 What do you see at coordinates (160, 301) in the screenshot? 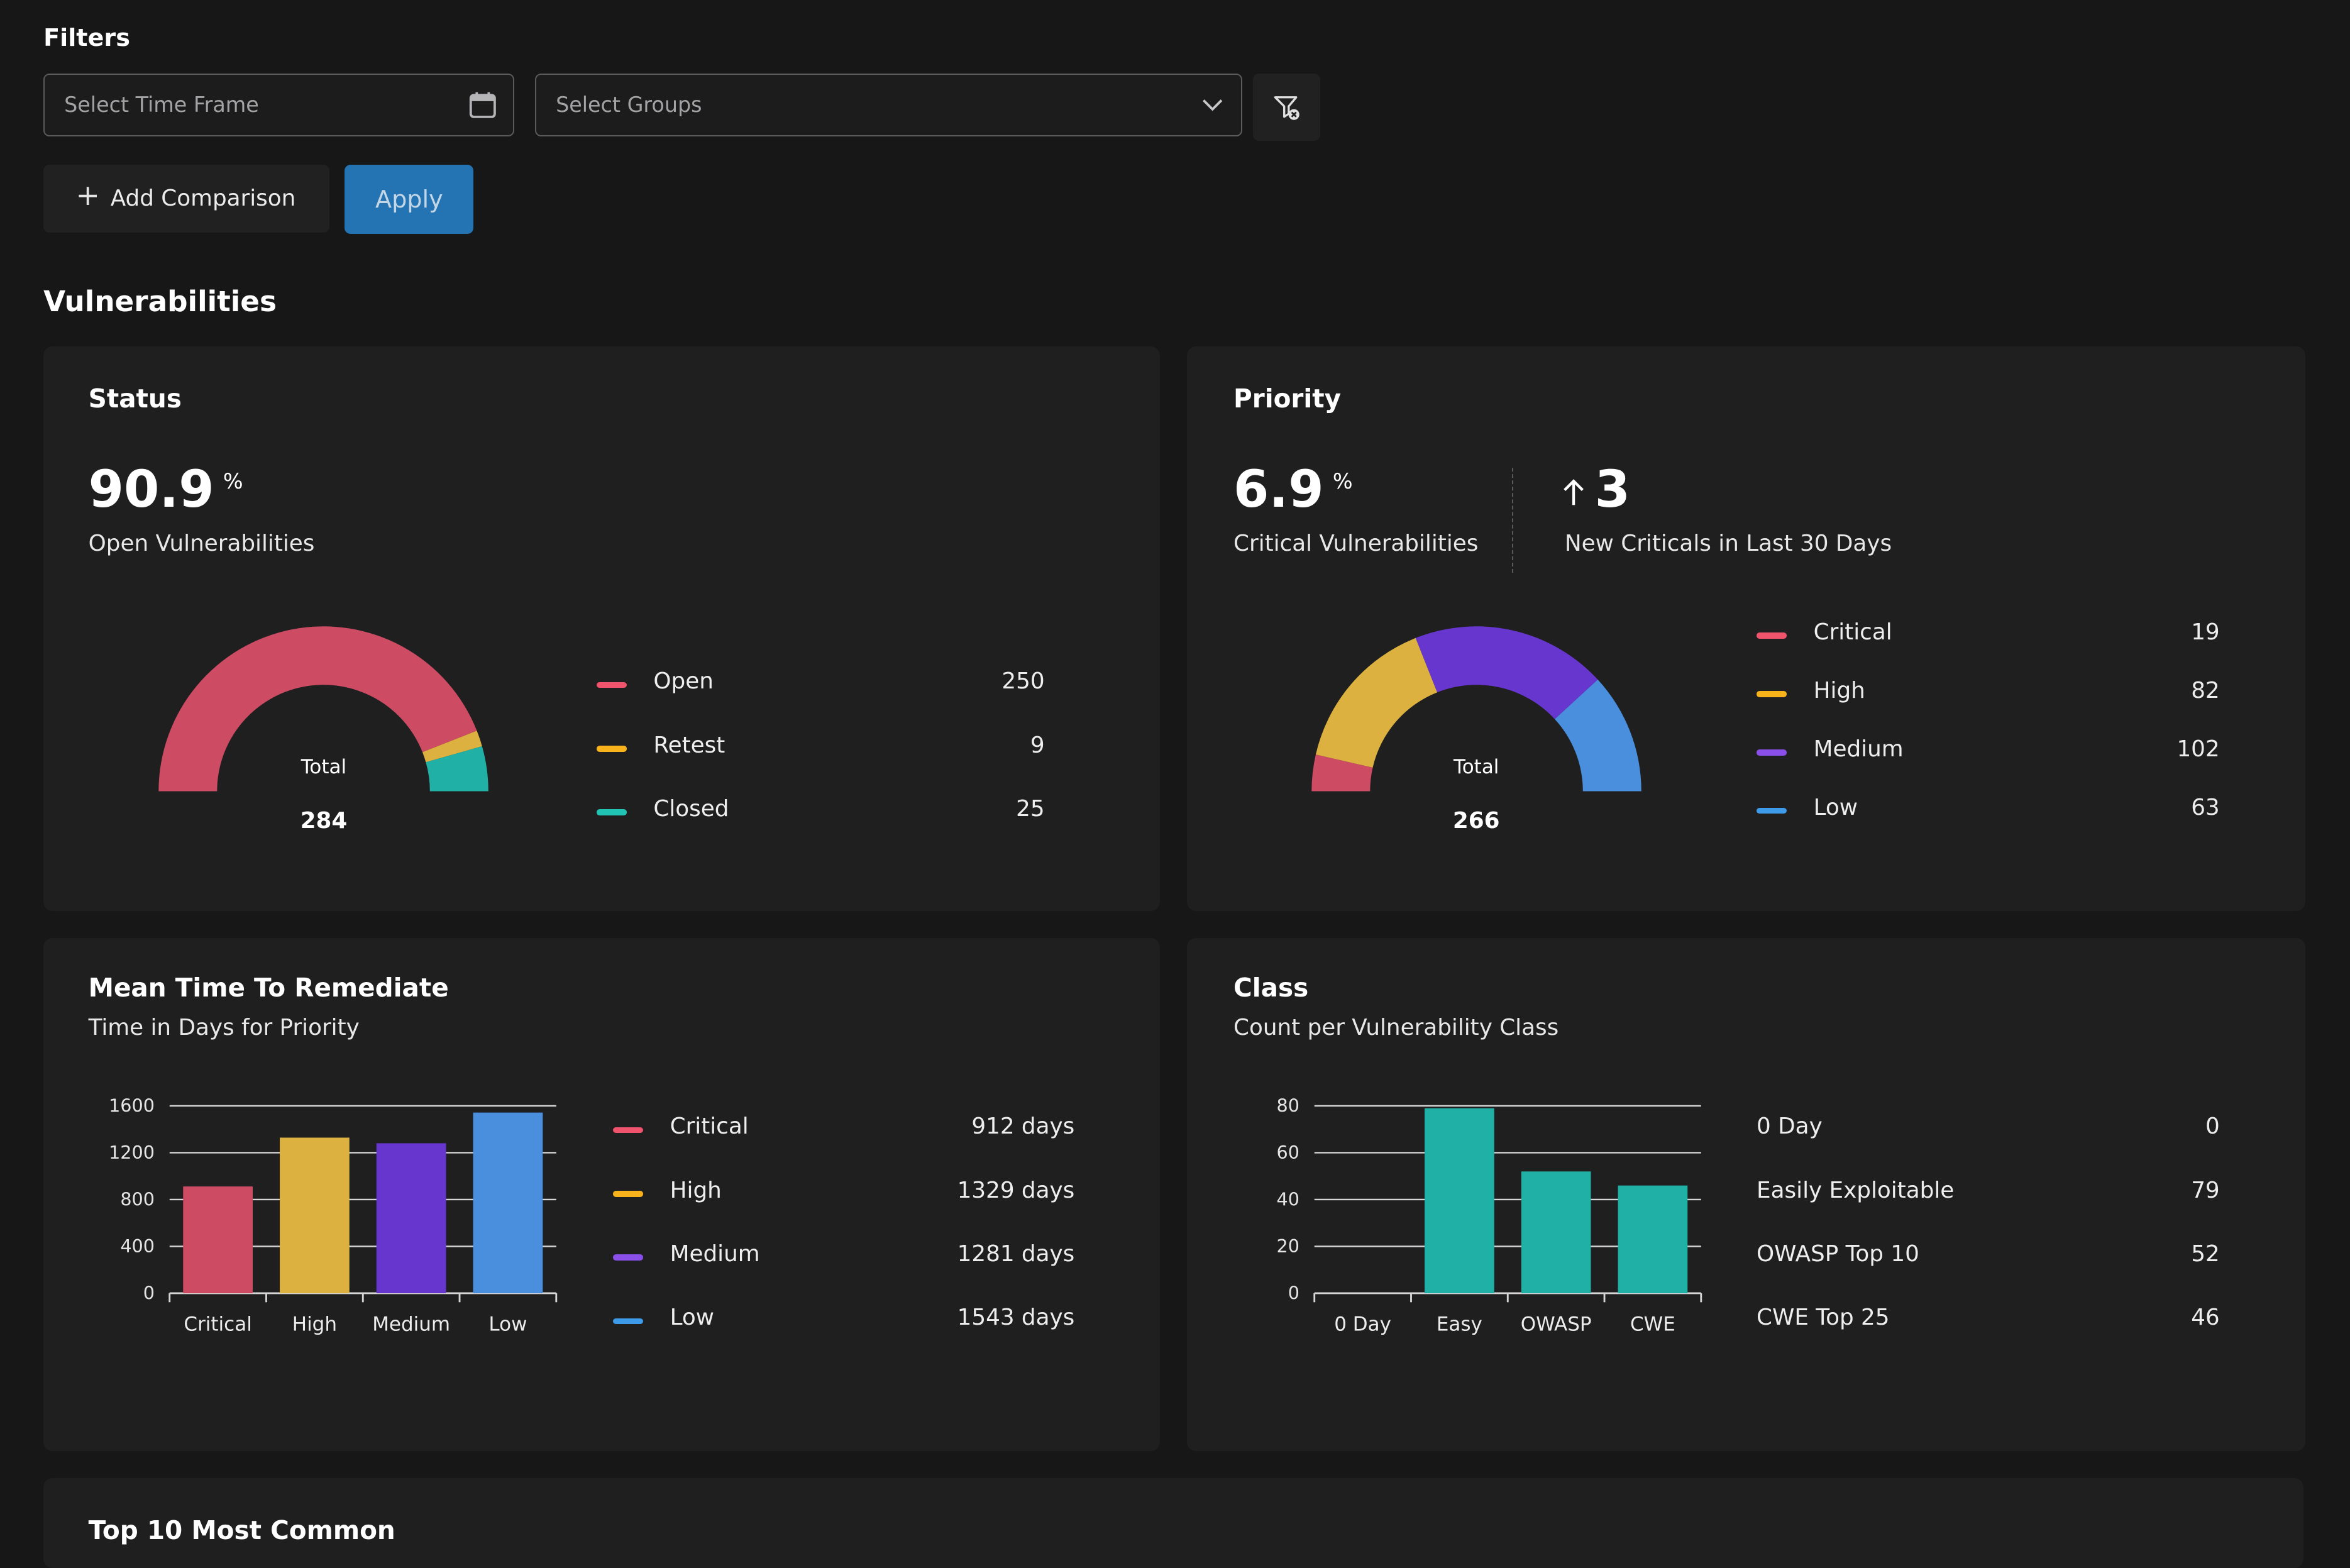
I see `section-title: Vulnerabilities` at bounding box center [160, 301].